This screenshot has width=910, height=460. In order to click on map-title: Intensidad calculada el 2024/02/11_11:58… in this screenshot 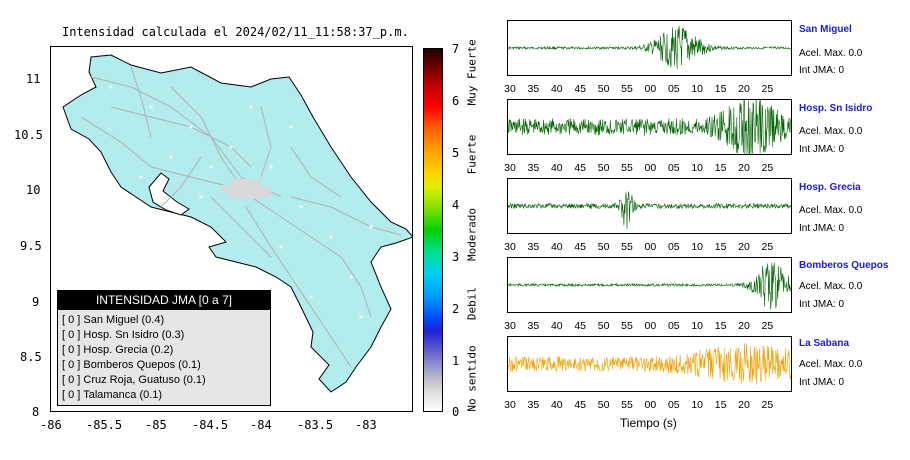, I will do `click(235, 32)`.